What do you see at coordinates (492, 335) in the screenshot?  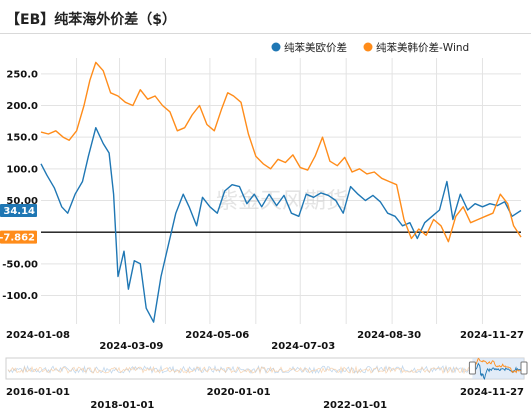 I see `x-tick-label: 2024-11-27` at bounding box center [492, 335].